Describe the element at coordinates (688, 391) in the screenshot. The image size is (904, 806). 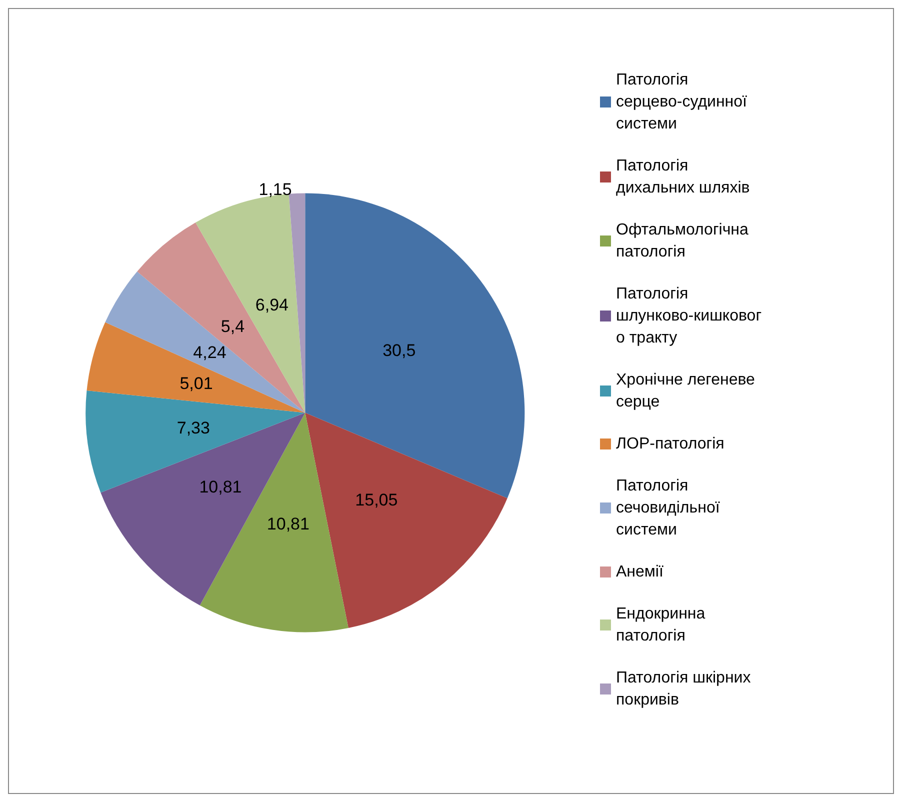
I see `legend-label: Хронічне легеневе серце` at that location.